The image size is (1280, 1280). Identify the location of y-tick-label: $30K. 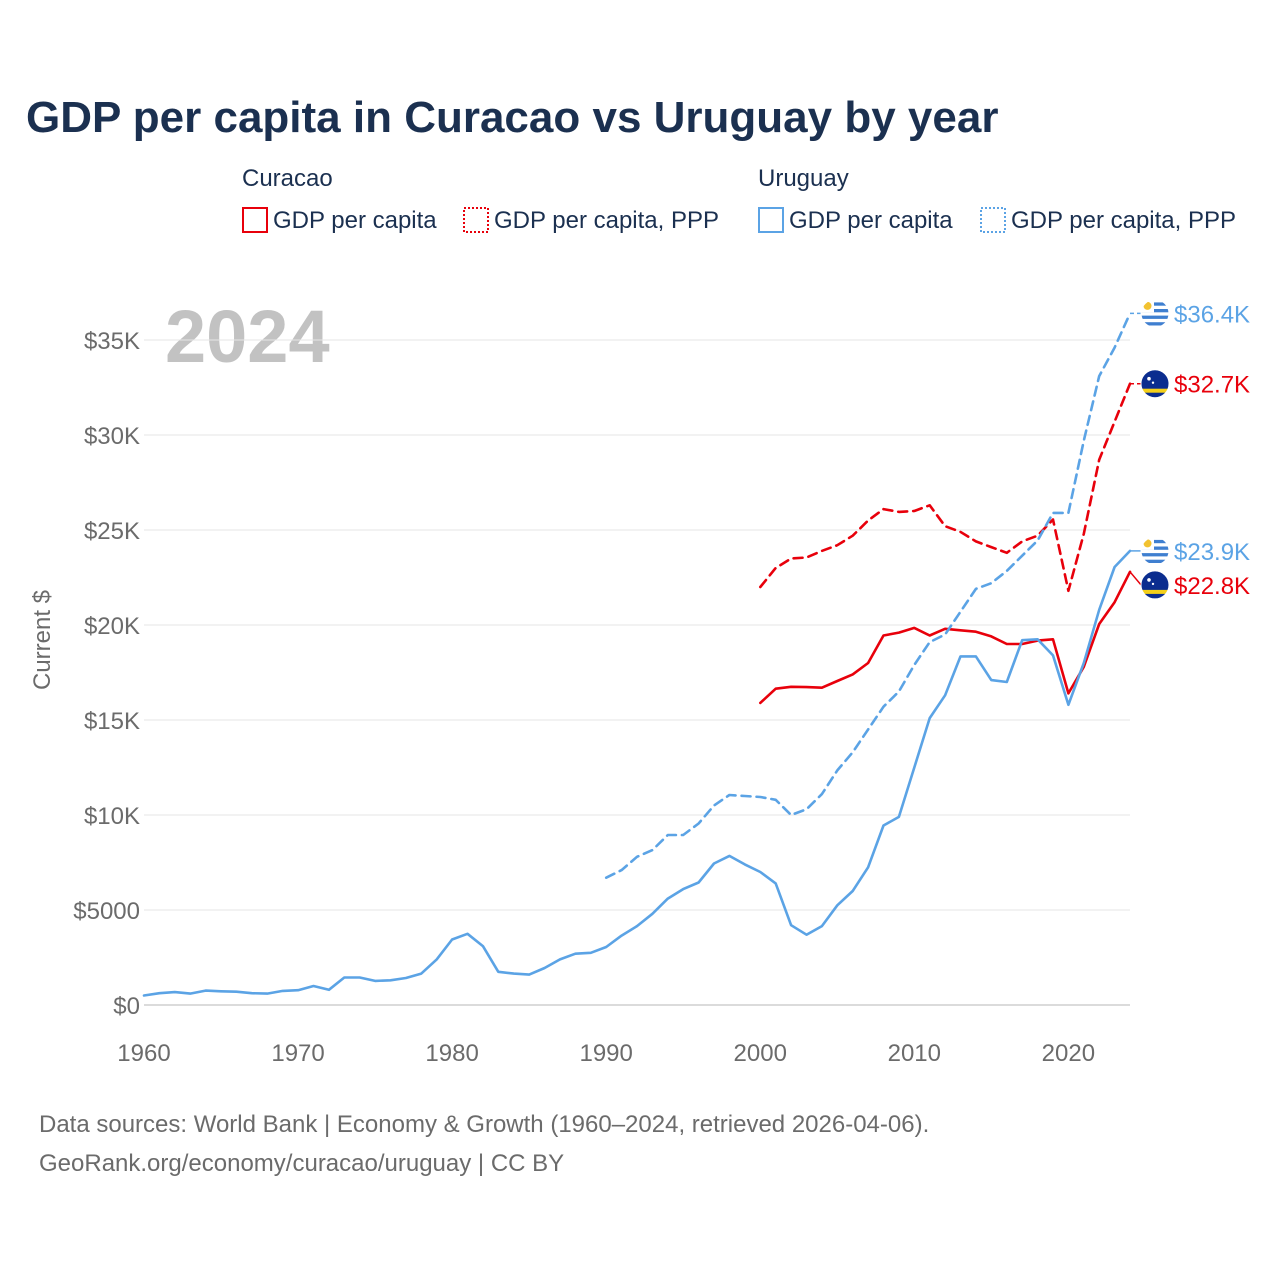
(112, 436).